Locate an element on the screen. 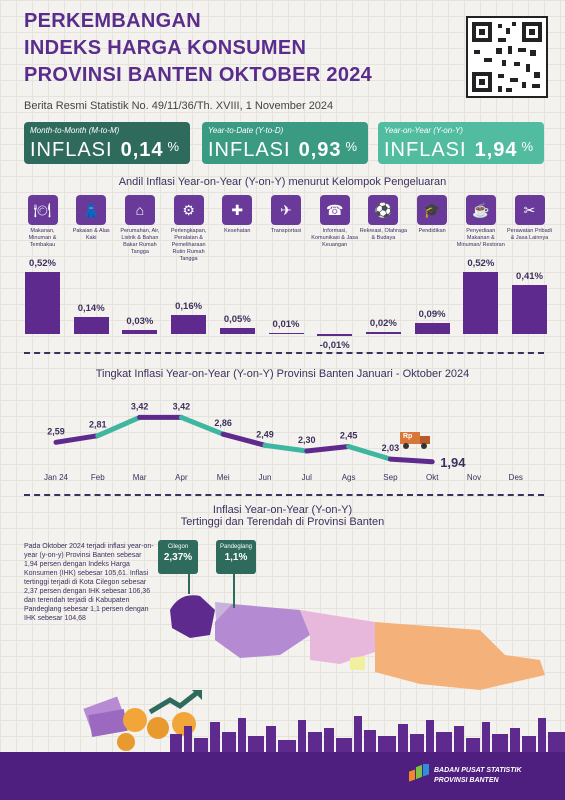 The height and width of the screenshot is (800, 565). month-tick-label: Jul is located at coordinates (307, 477).